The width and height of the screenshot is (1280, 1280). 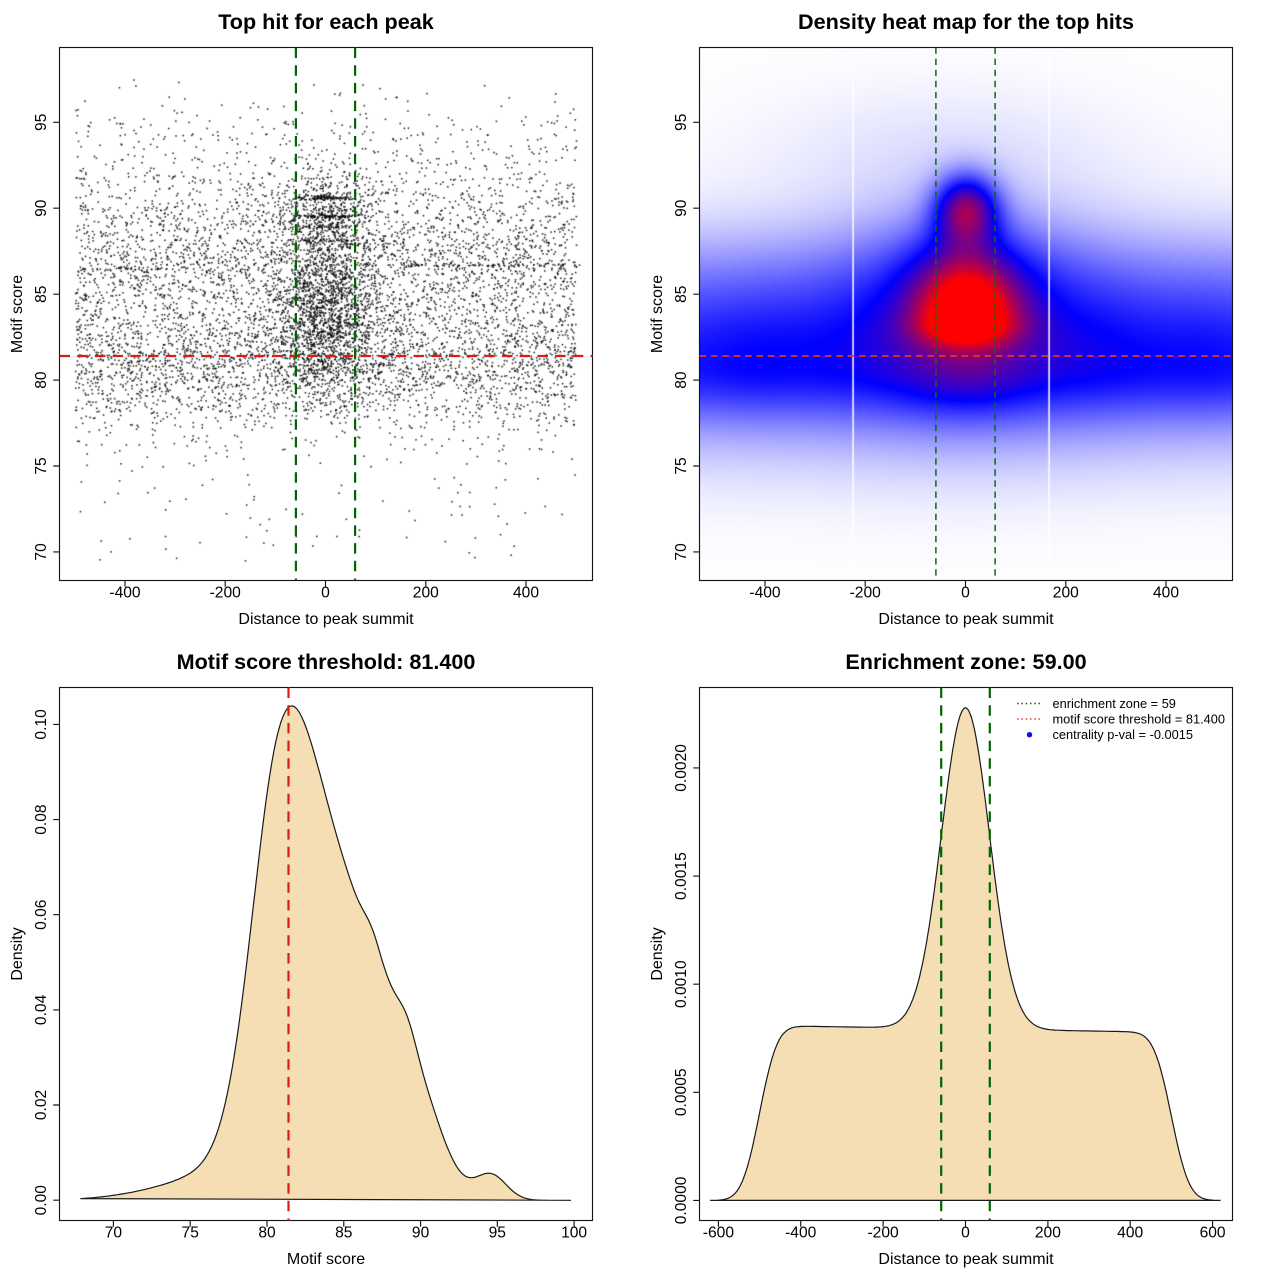 I want to click on svg-text: Top hit for each peak, so click(x=326, y=21).